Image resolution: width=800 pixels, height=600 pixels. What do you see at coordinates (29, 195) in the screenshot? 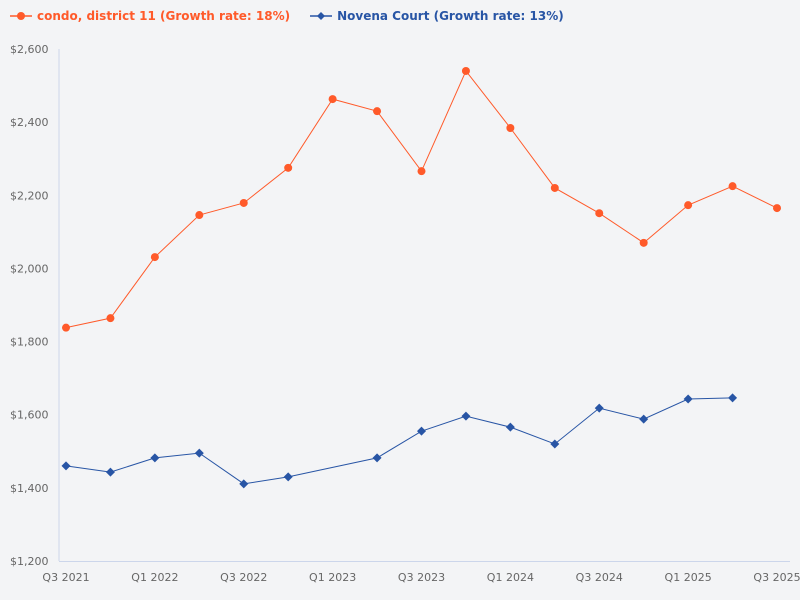
I see `y-tick-label: $2,200` at bounding box center [29, 195].